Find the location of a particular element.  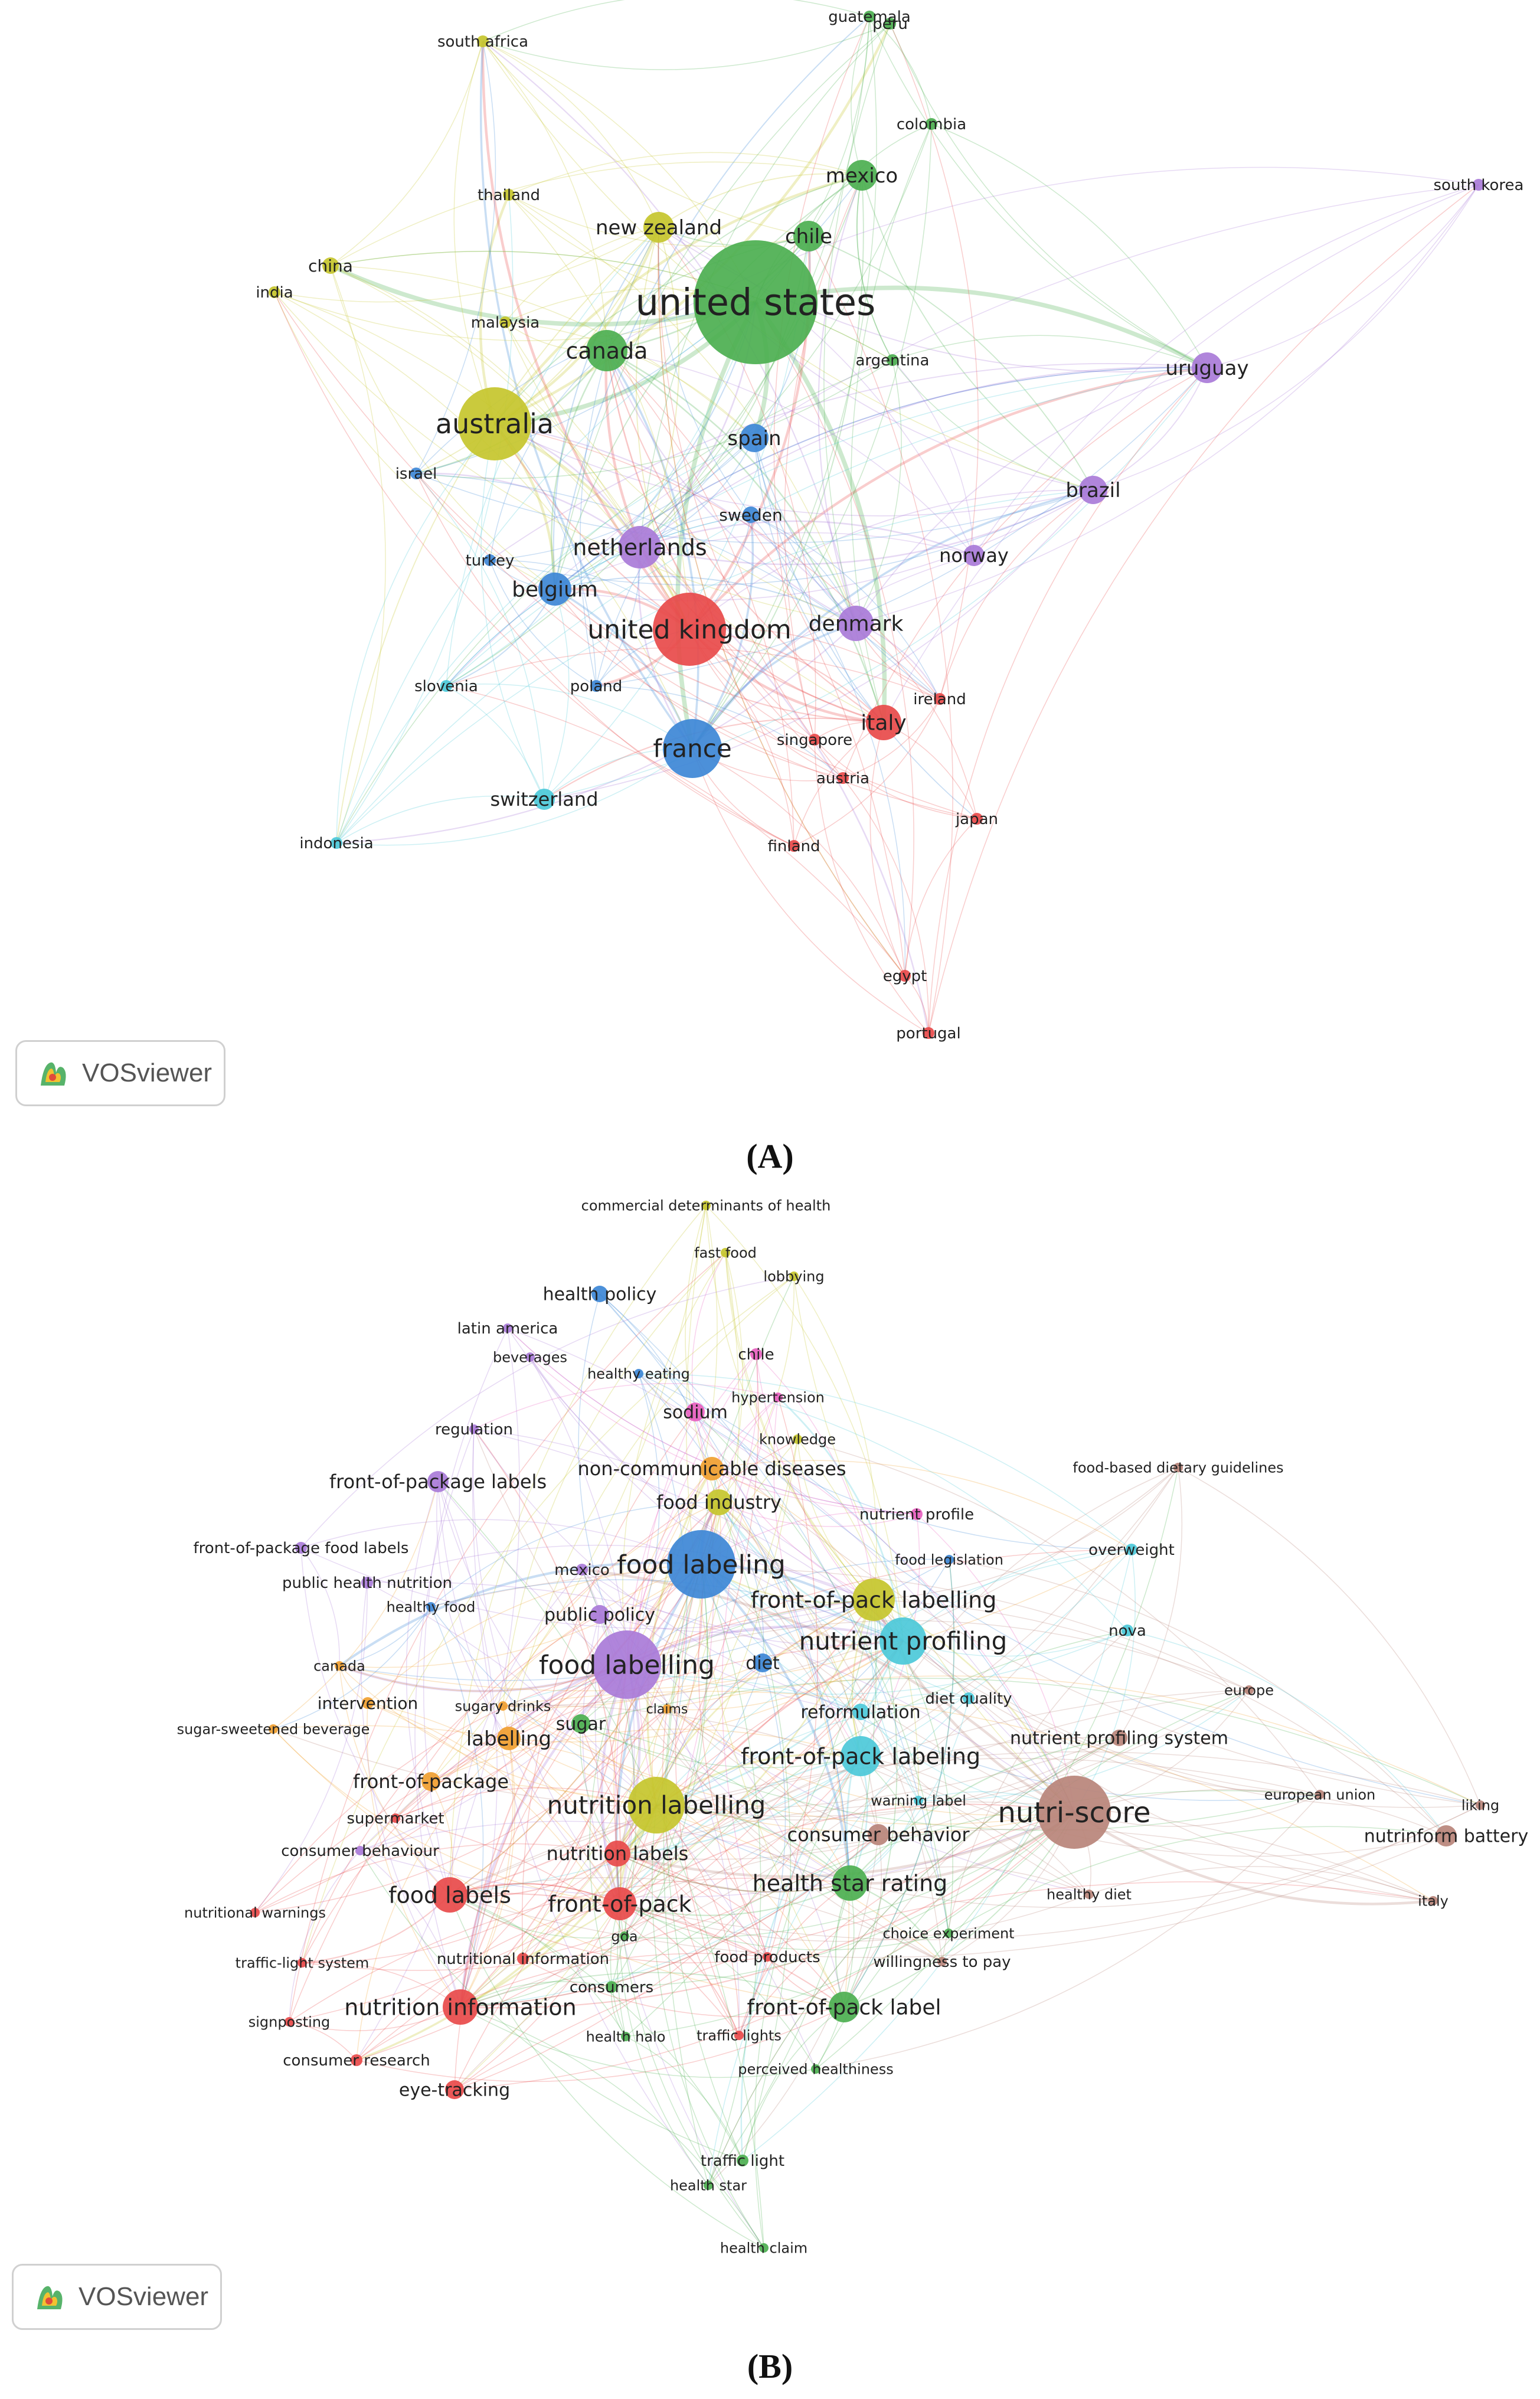

keyword-node-hypertension is located at coordinates (778, 1397).